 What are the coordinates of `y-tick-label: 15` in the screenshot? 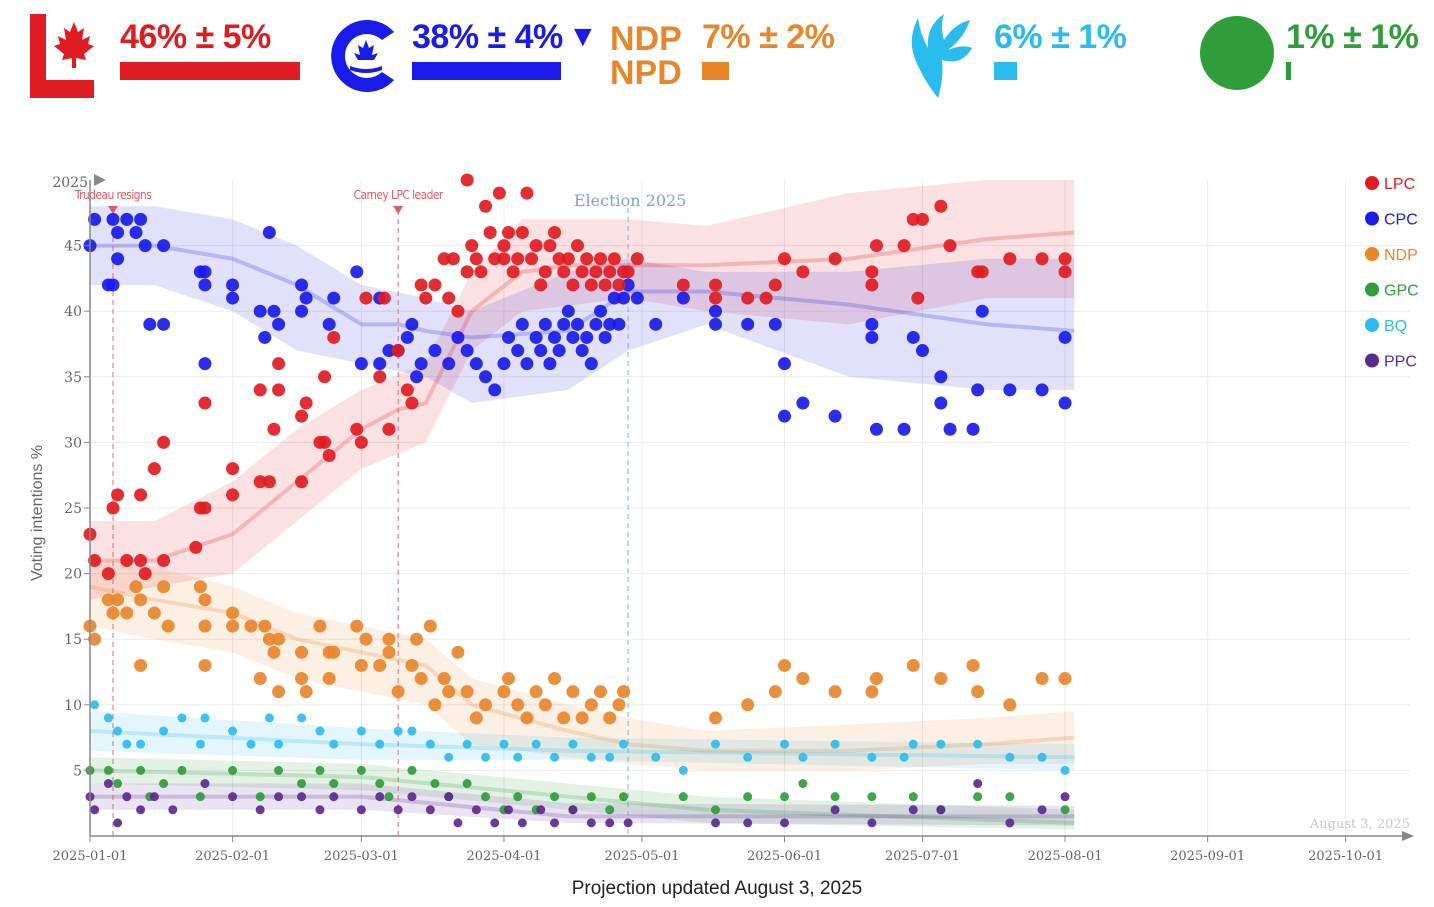 It's located at (73, 640).